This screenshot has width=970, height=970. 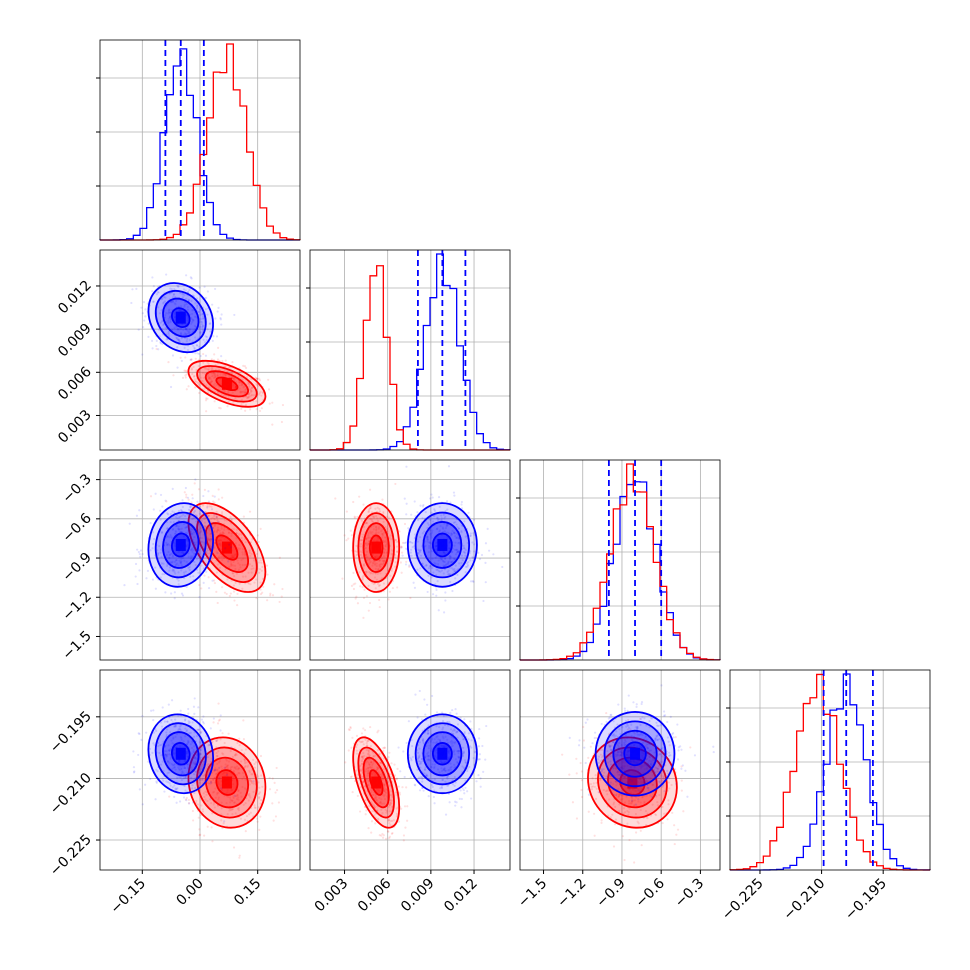 What do you see at coordinates (180, 317) in the screenshot?
I see `density-peak` at bounding box center [180, 317].